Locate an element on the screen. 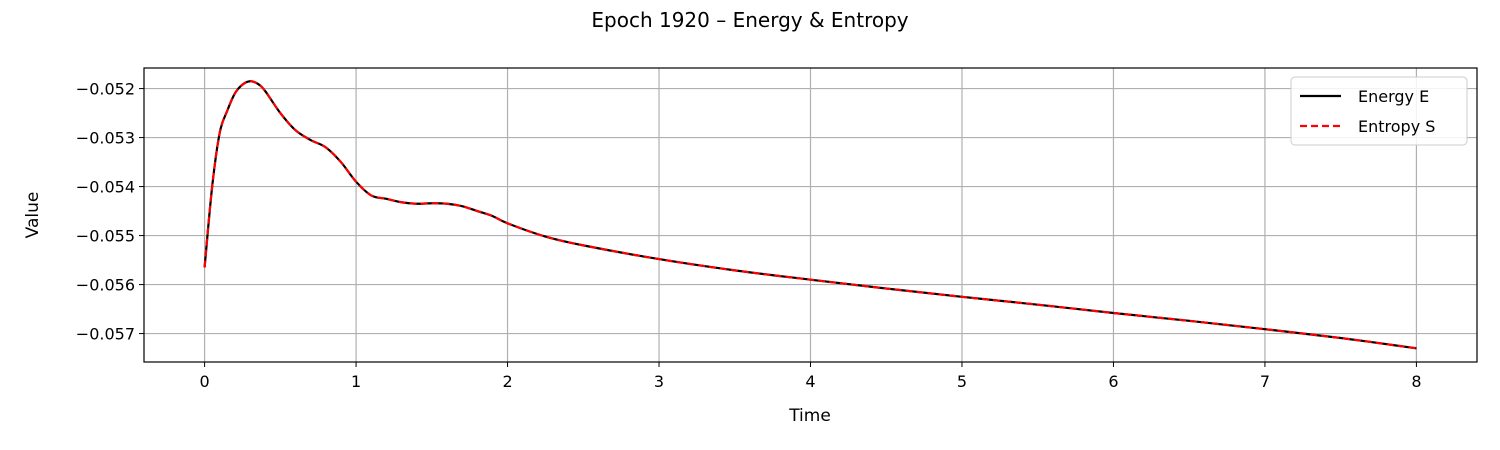 Image resolution: width=1500 pixels, height=450 pixels. x-tick-label: 5 is located at coordinates (962, 381).